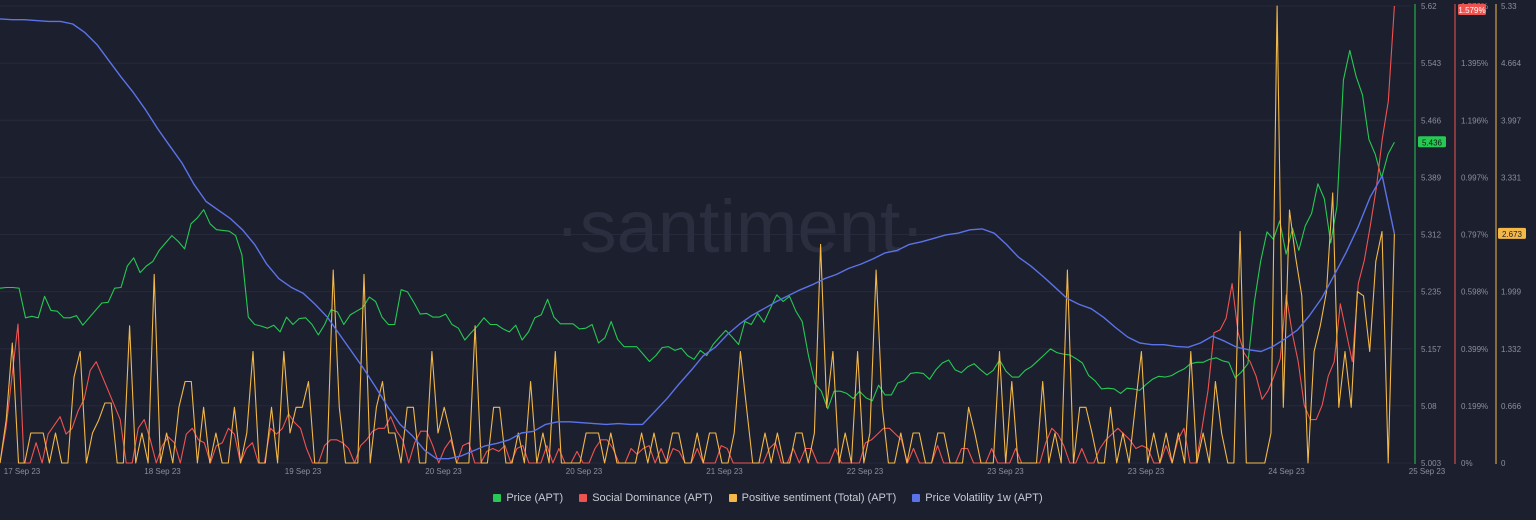 Image resolution: width=1536 pixels, height=520 pixels. I want to click on legend-swatch-price-volatility, so click(916, 498).